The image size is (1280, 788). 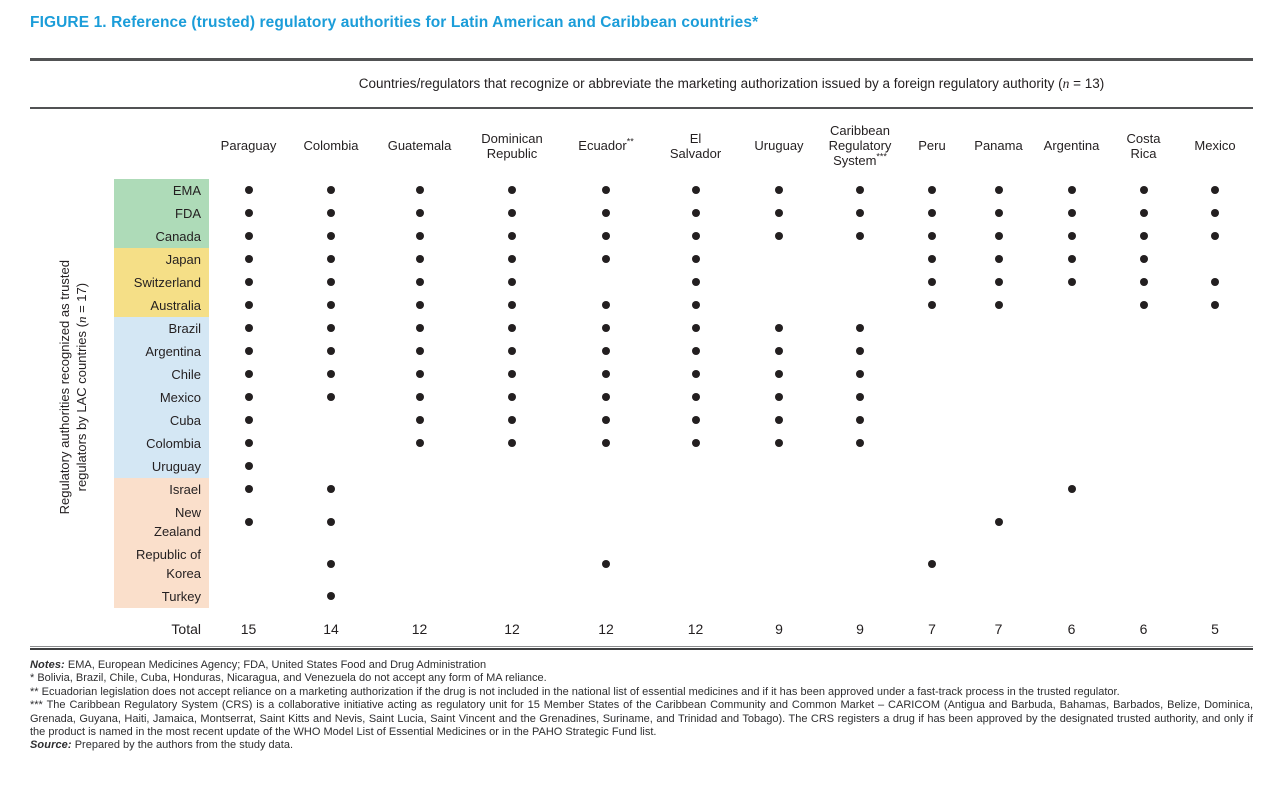 I want to click on column-total: 15, so click(x=248, y=628).